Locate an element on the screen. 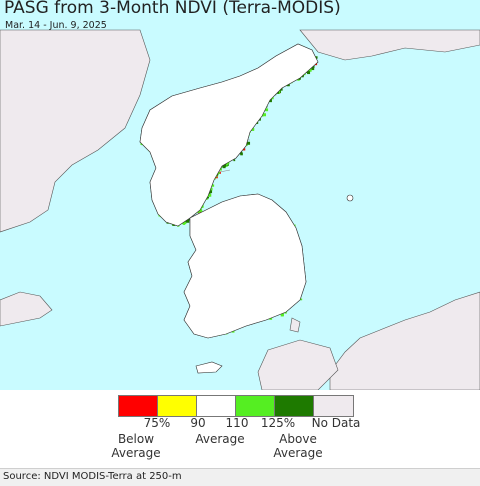 The height and width of the screenshot is (486, 480). japan-land is located at coordinates (404, 340).